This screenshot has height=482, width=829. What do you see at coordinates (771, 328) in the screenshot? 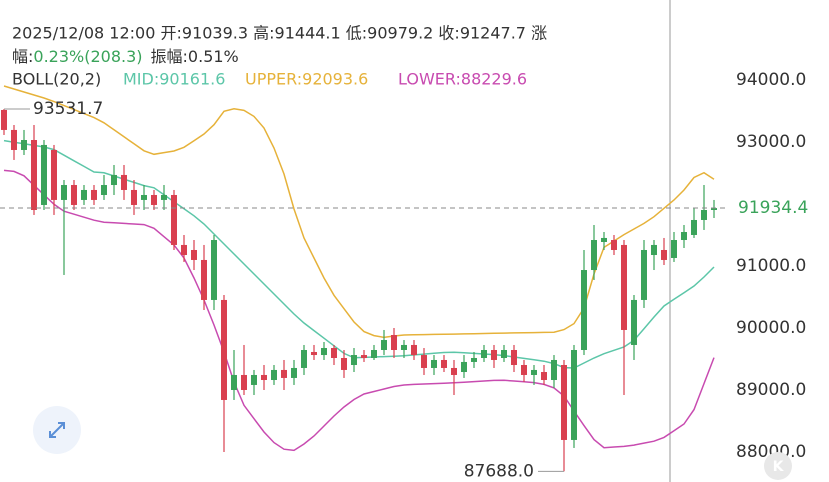
I see `y-tick-label: 90000.0` at bounding box center [771, 328].